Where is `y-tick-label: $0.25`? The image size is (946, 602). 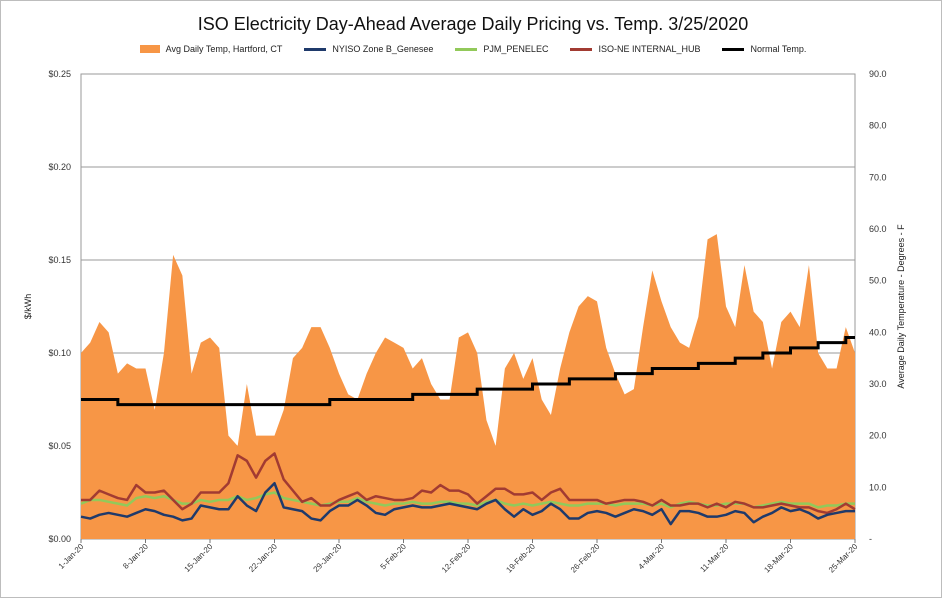 y-tick-label: $0.25 is located at coordinates (59, 74).